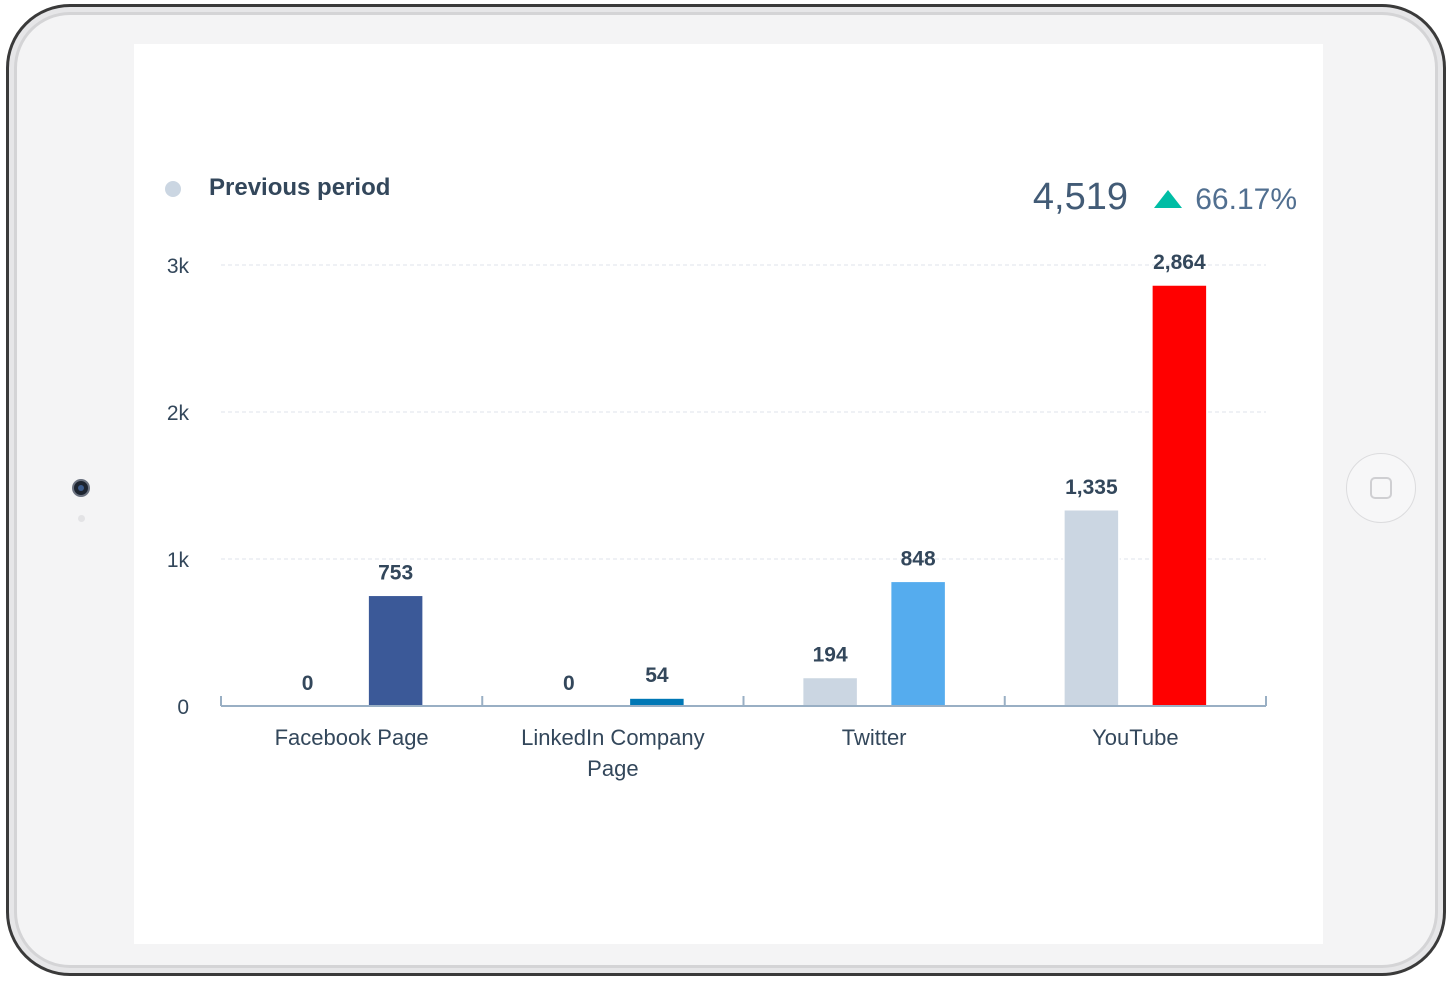 This screenshot has width=1453, height=983. What do you see at coordinates (1246, 199) in the screenshot?
I see `summary-change: 66.17%` at bounding box center [1246, 199].